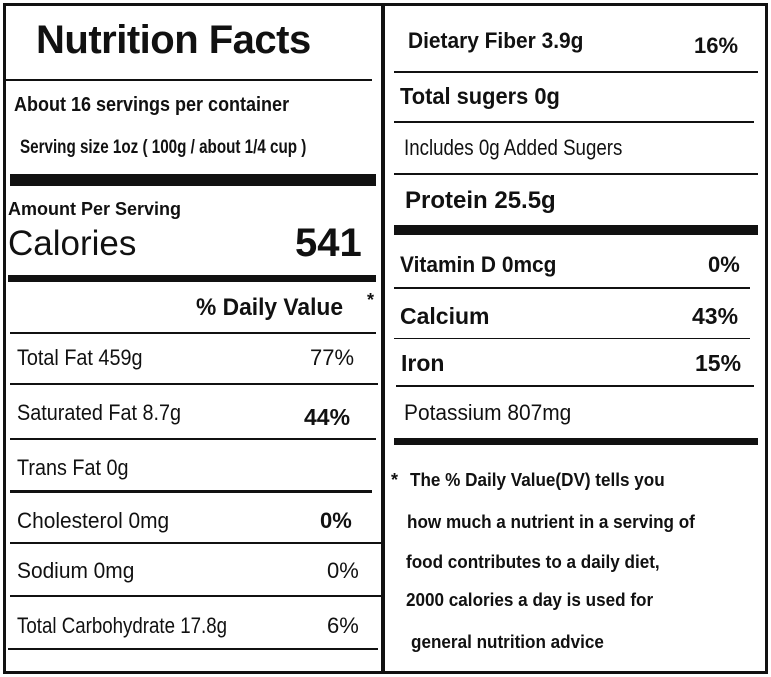 This screenshot has width=771, height=677. What do you see at coordinates (724, 264) in the screenshot?
I see `vitamin-d-dv: 0%` at bounding box center [724, 264].